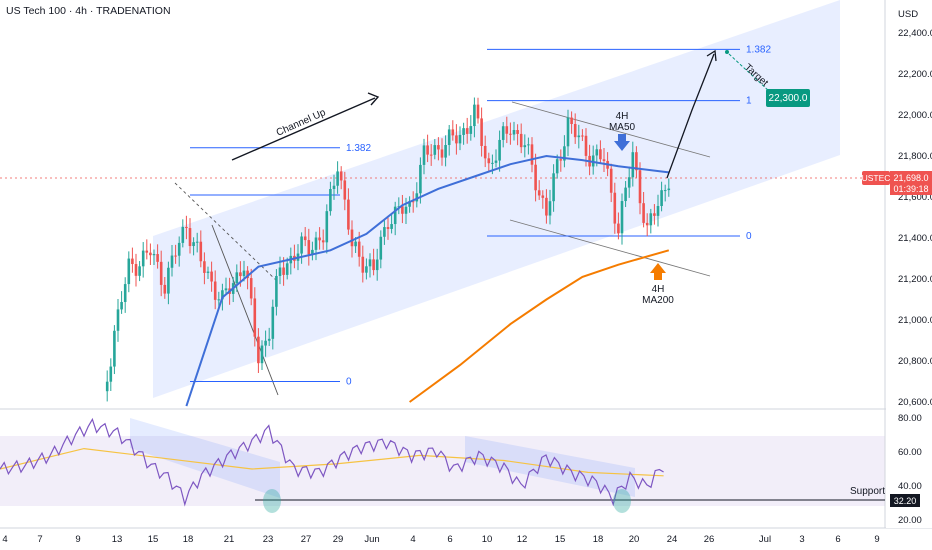 This screenshot has width=932, height=550. Describe the element at coordinates (338, 539) in the screenshot. I see `time-tick-label: 29` at that location.